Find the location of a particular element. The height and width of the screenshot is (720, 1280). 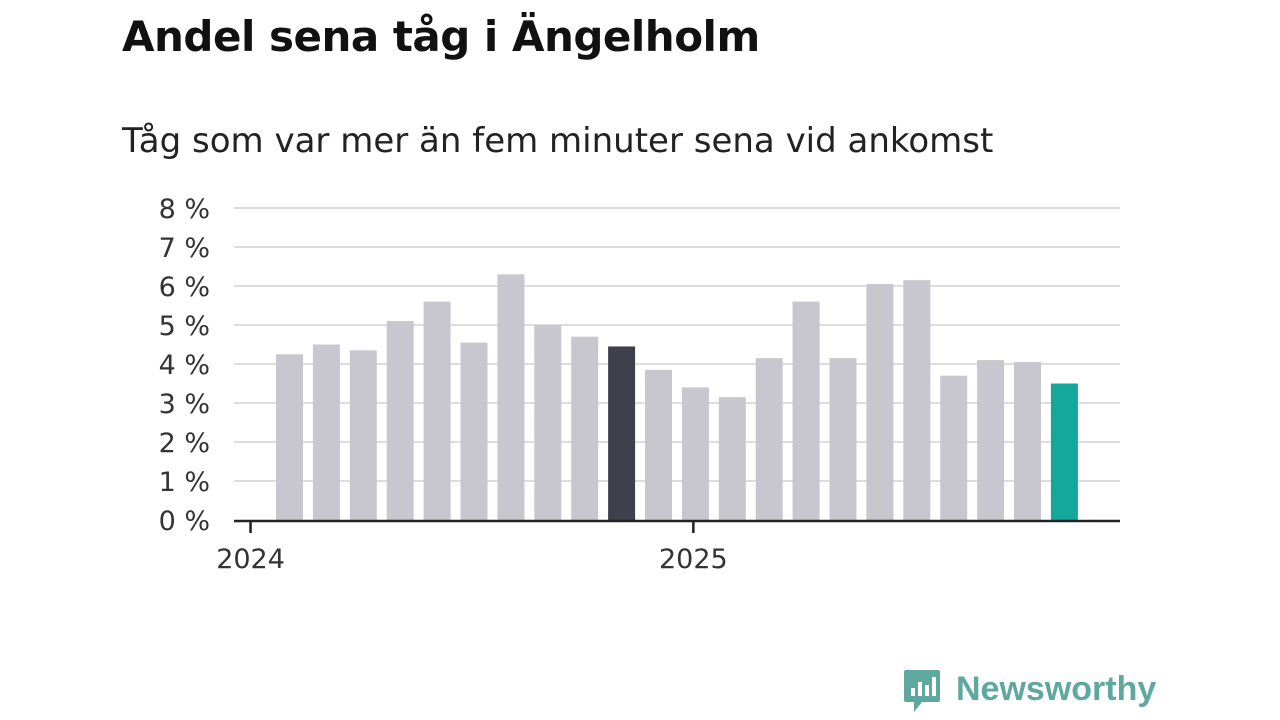

y-tick-label: 2 % is located at coordinates (184, 443).